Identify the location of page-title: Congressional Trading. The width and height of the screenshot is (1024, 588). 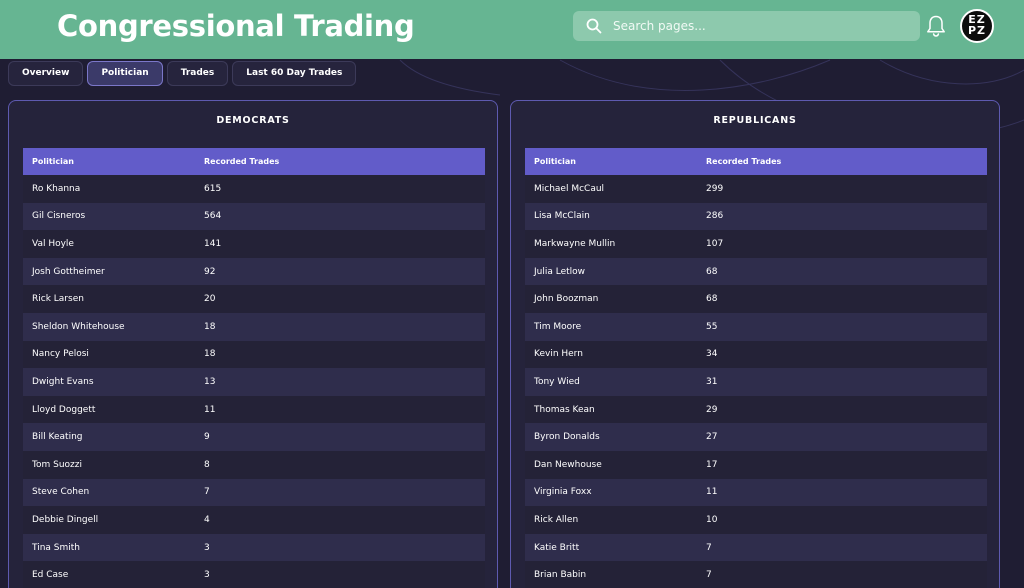
(236, 26).